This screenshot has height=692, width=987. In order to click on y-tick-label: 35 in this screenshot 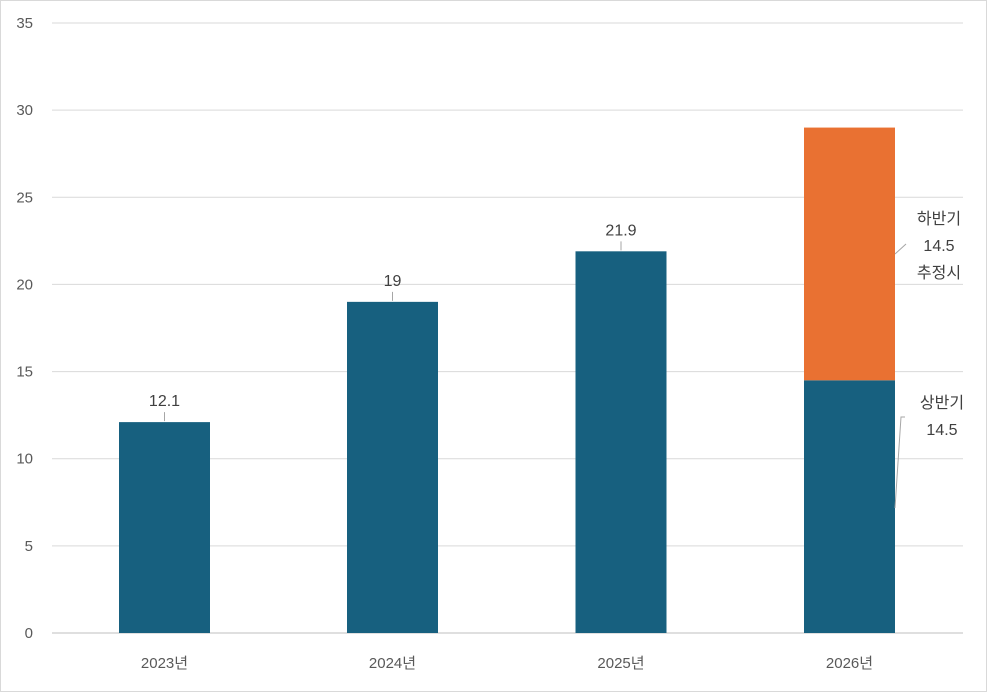, I will do `click(24, 23)`.